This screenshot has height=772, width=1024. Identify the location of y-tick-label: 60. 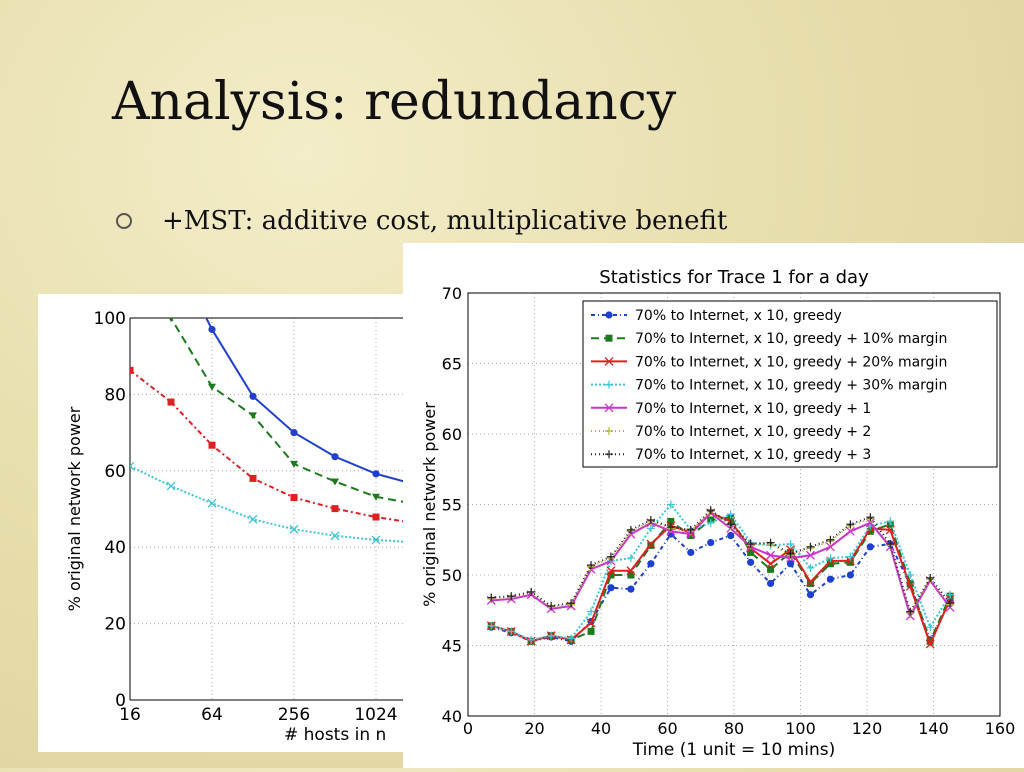
(452, 434).